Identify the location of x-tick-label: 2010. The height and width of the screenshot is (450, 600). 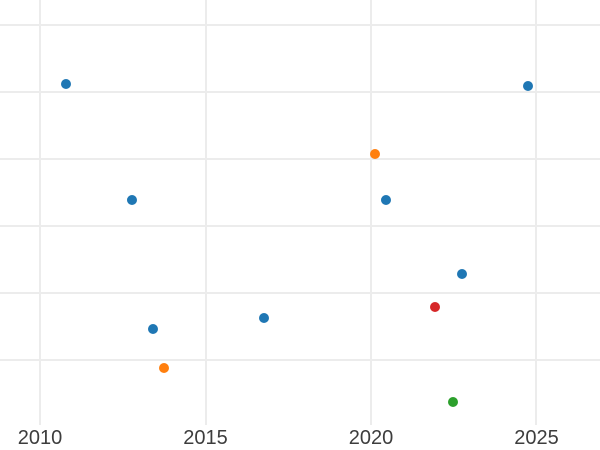
(40, 438).